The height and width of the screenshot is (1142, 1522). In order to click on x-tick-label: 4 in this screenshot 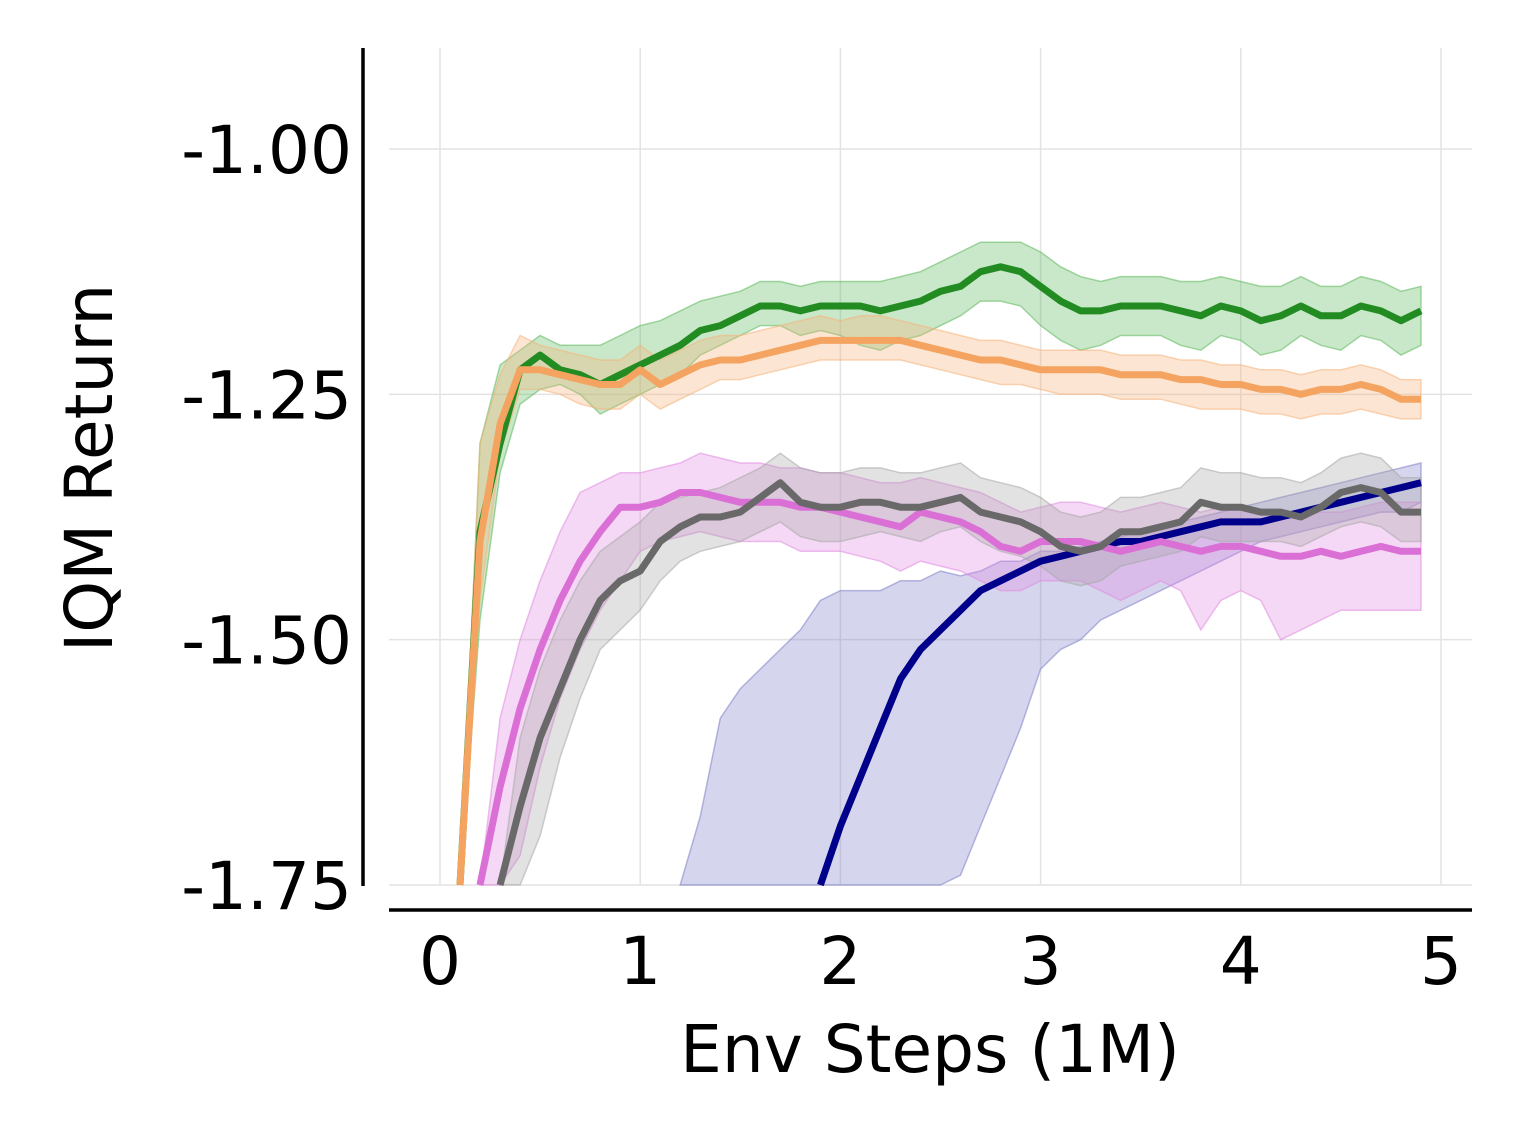, I will do `click(1241, 961)`.